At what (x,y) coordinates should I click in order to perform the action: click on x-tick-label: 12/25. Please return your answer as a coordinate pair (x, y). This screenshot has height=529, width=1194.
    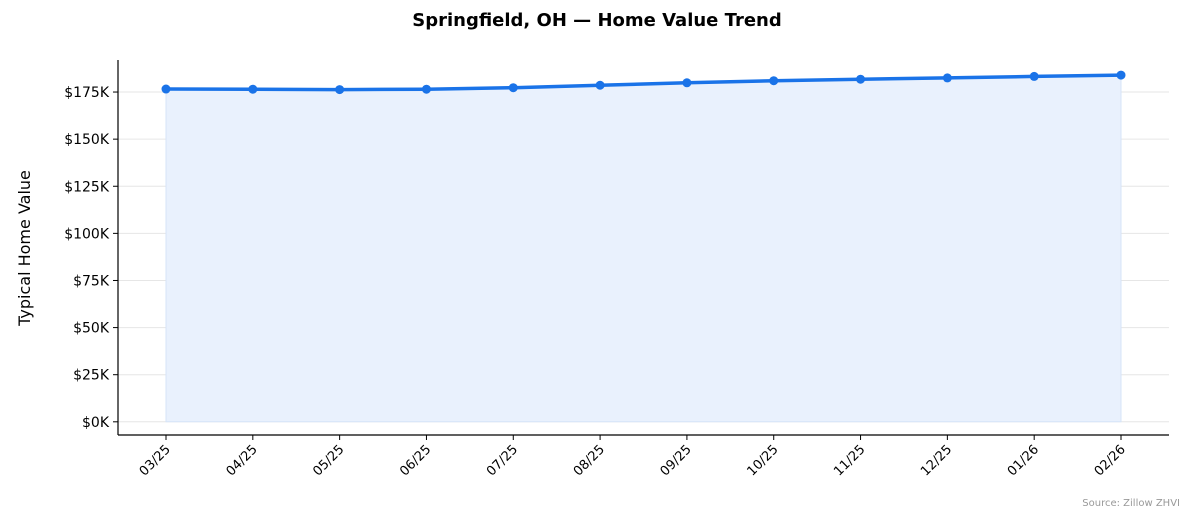
    Looking at the image, I should click on (936, 460).